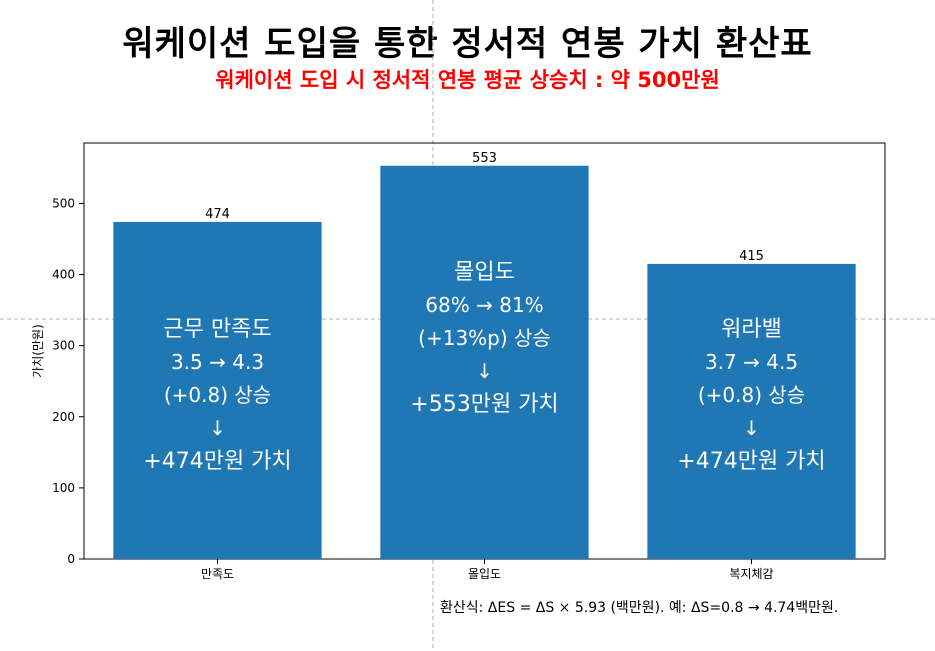 Image resolution: width=935 pixels, height=651 pixels. Describe the element at coordinates (63, 488) in the screenshot. I see `y-tick-label: 100` at that location.